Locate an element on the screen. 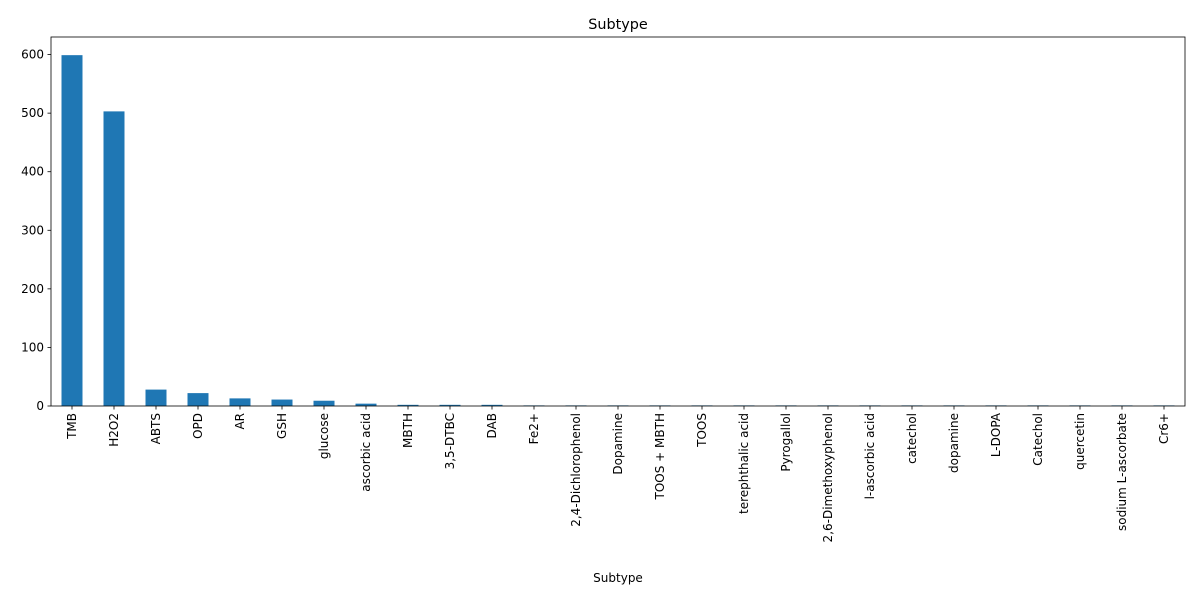 This screenshot has width=1200, height=600. bar-tmb is located at coordinates (72, 231).